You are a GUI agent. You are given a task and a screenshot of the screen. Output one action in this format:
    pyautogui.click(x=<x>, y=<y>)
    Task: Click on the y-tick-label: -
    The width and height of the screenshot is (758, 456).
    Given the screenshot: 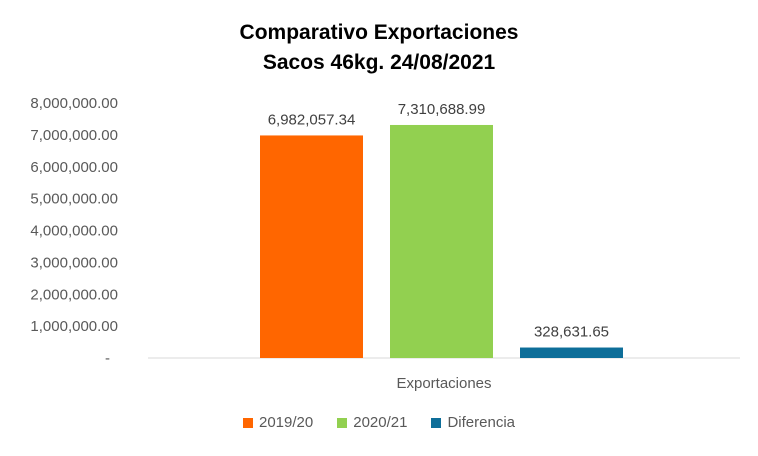 What is the action you would take?
    pyautogui.click(x=107, y=358)
    